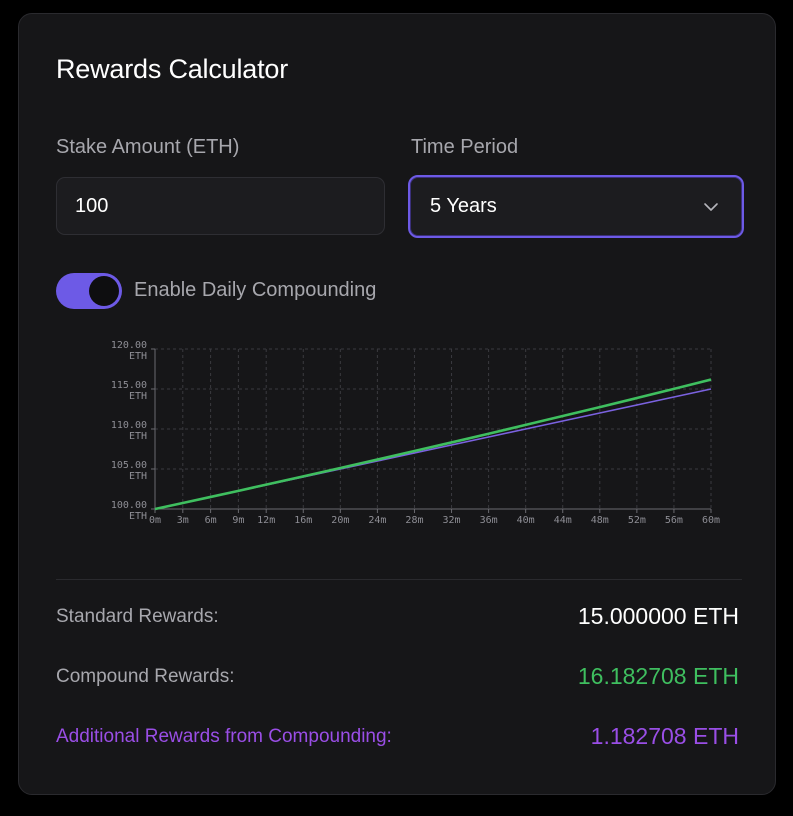  Describe the element at coordinates (129, 425) in the screenshot. I see `chart-y-tick-label: 110.00` at that location.